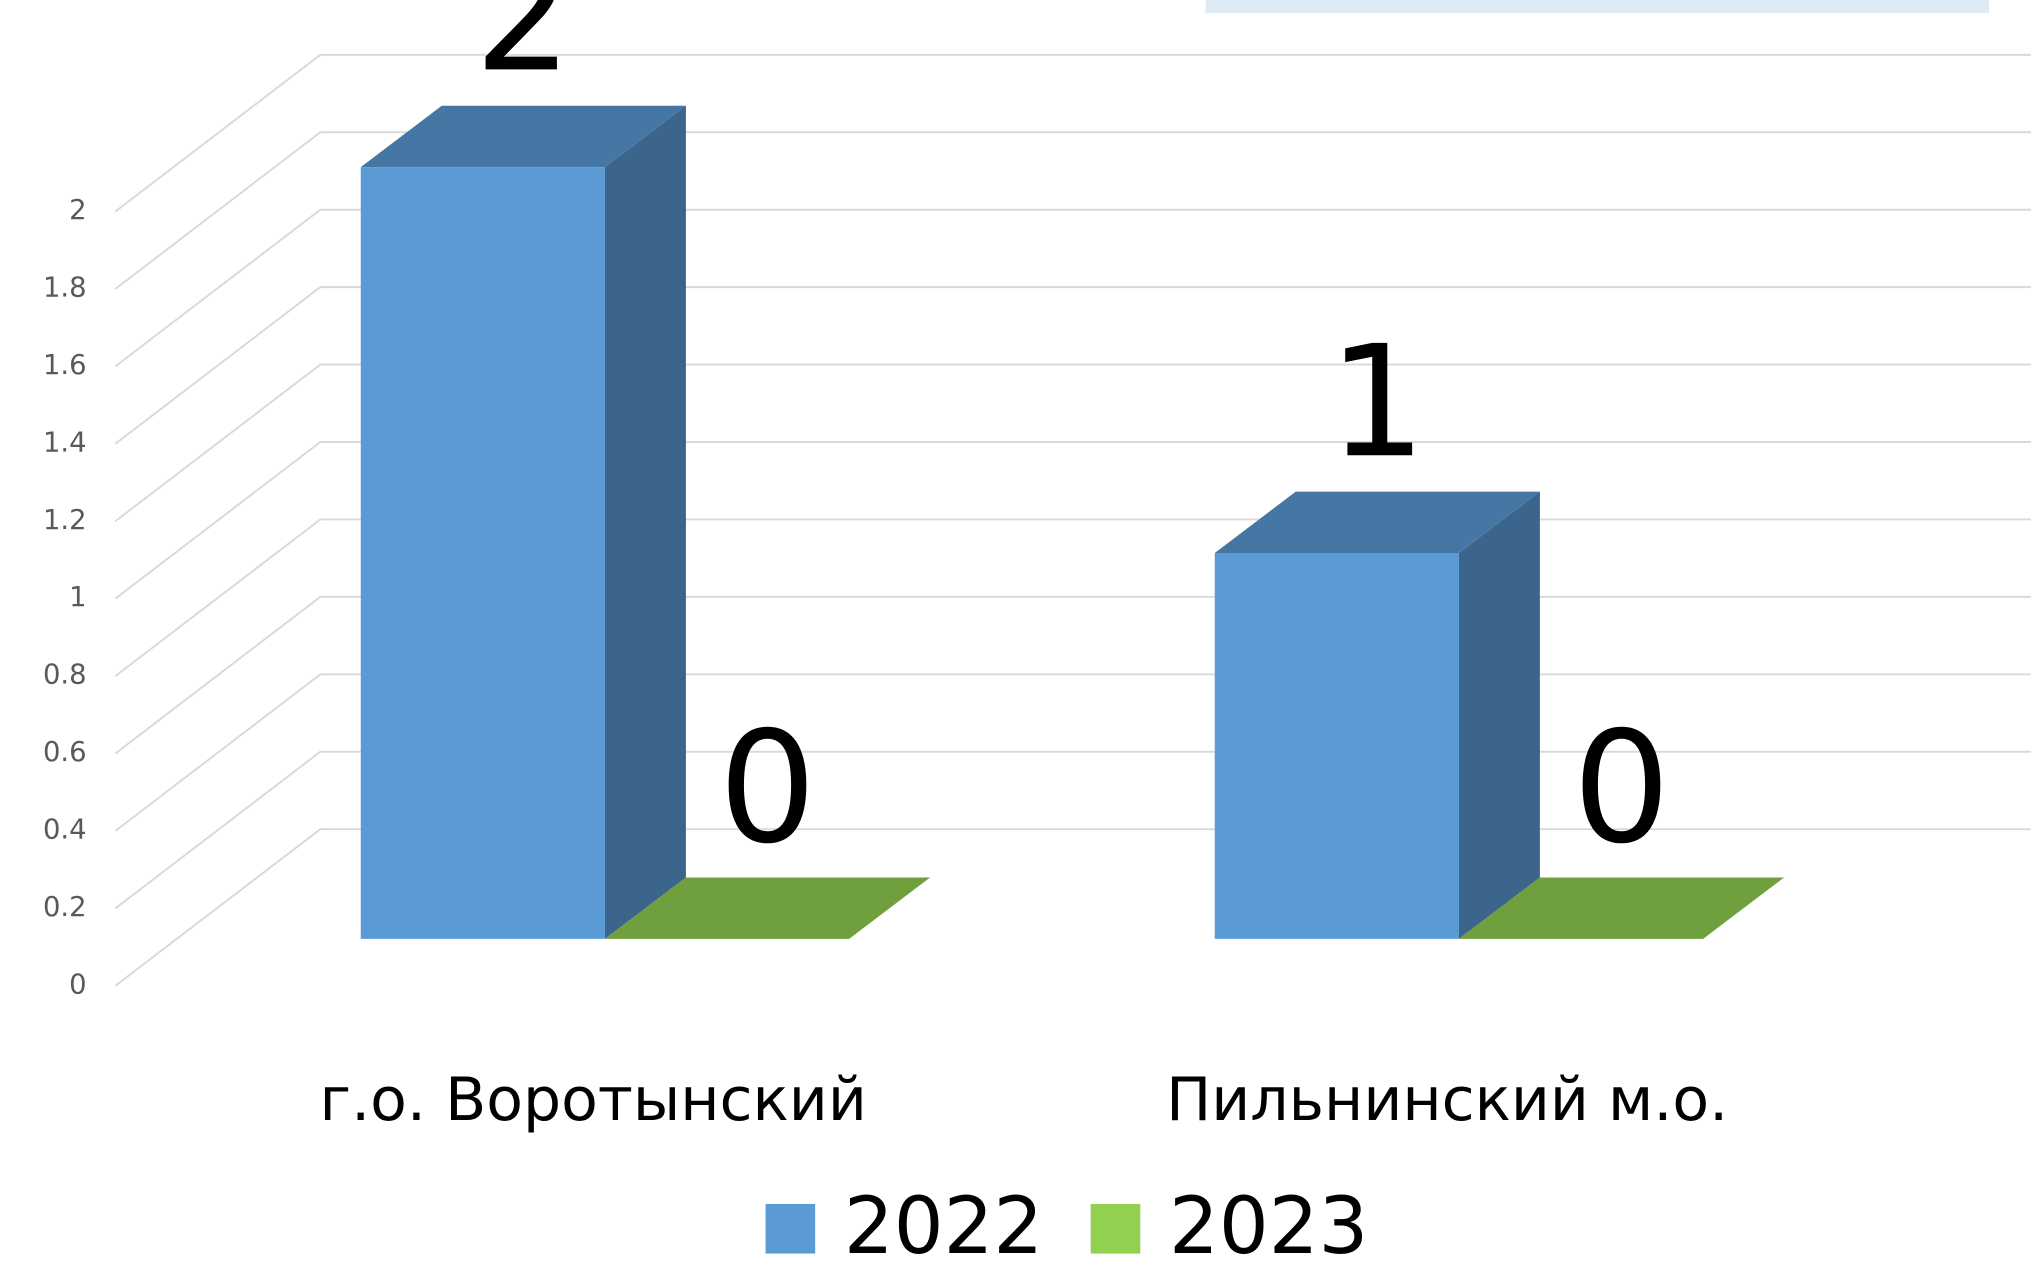 Image resolution: width=2043 pixels, height=1268 pixels. What do you see at coordinates (65, 675) in the screenshot?
I see `y-tick-label: 0.8` at bounding box center [65, 675].